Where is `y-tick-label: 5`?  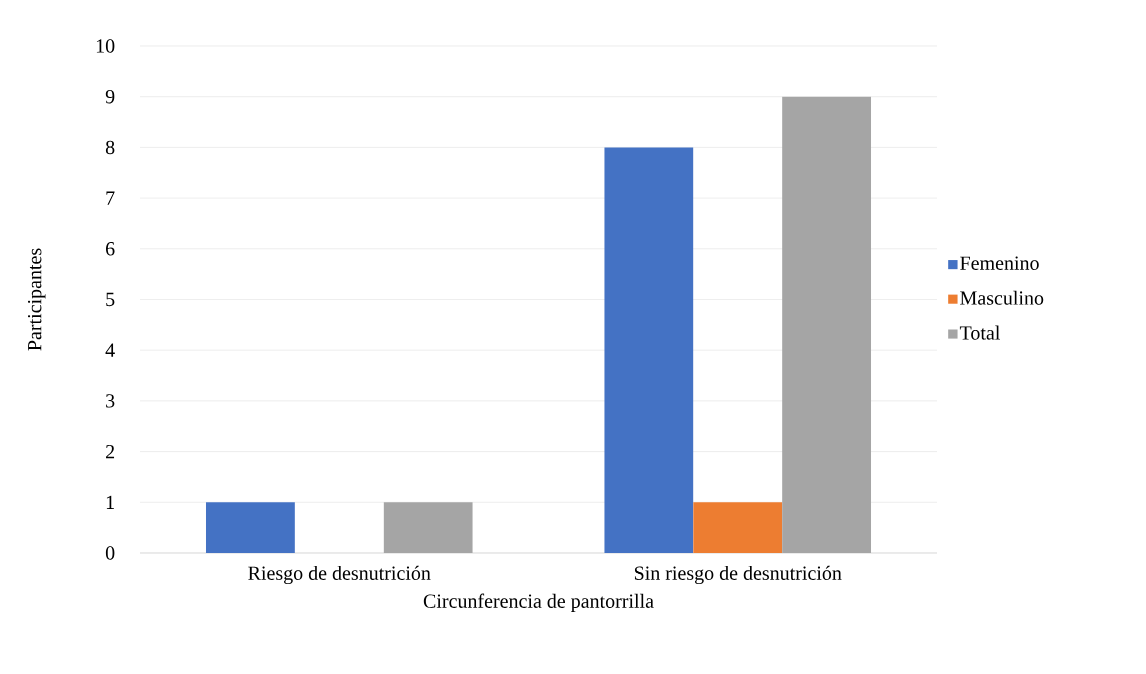 y-tick-label: 5 is located at coordinates (110, 299).